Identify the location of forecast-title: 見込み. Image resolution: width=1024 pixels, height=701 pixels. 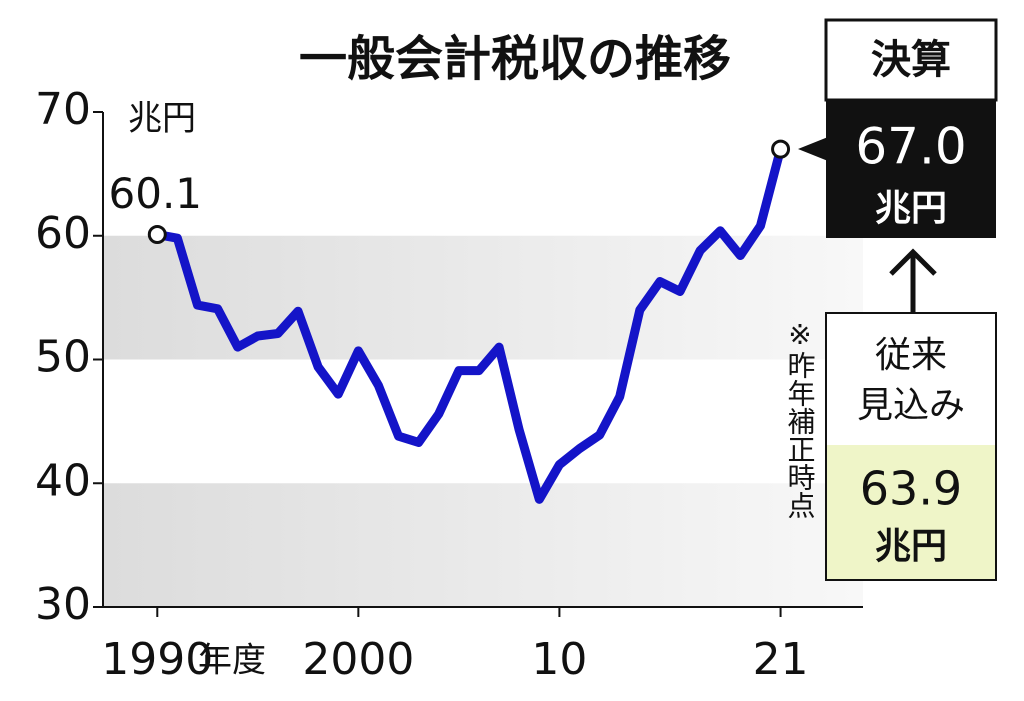
(911, 405).